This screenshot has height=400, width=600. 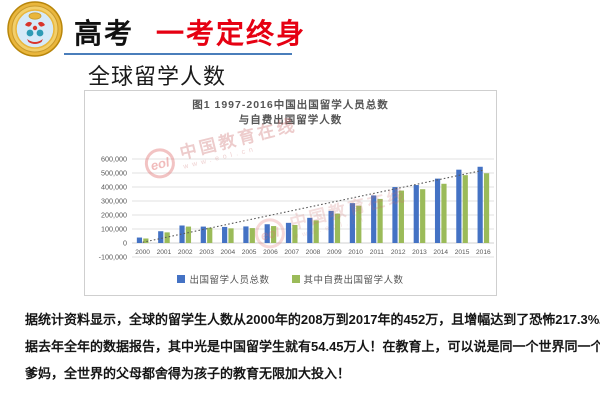 I want to click on bar-total-2008, so click(x=310, y=230).